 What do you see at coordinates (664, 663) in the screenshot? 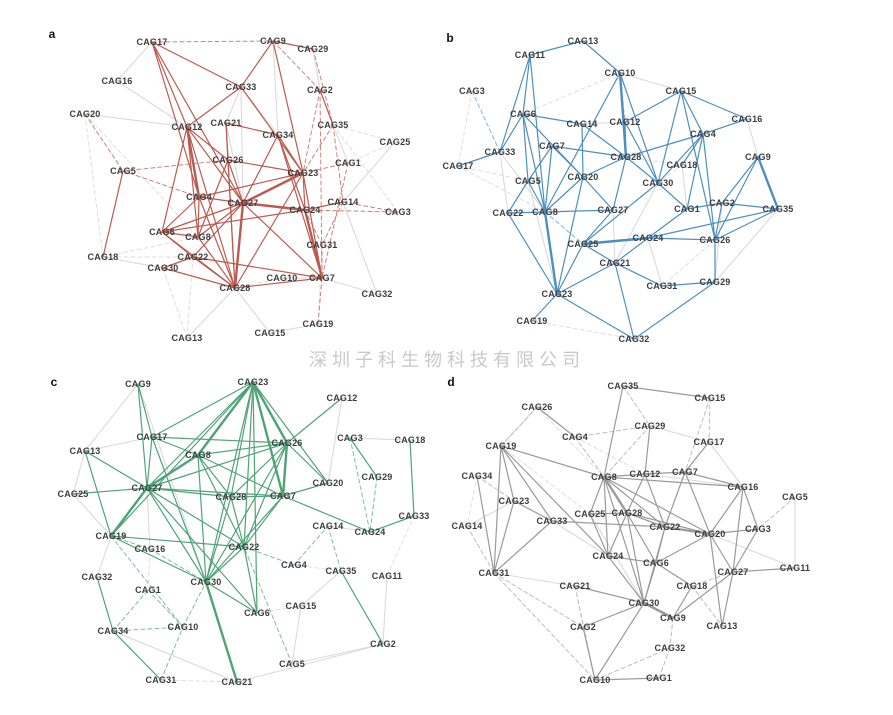
I see `edge-d-cag32-cag1` at bounding box center [664, 663].